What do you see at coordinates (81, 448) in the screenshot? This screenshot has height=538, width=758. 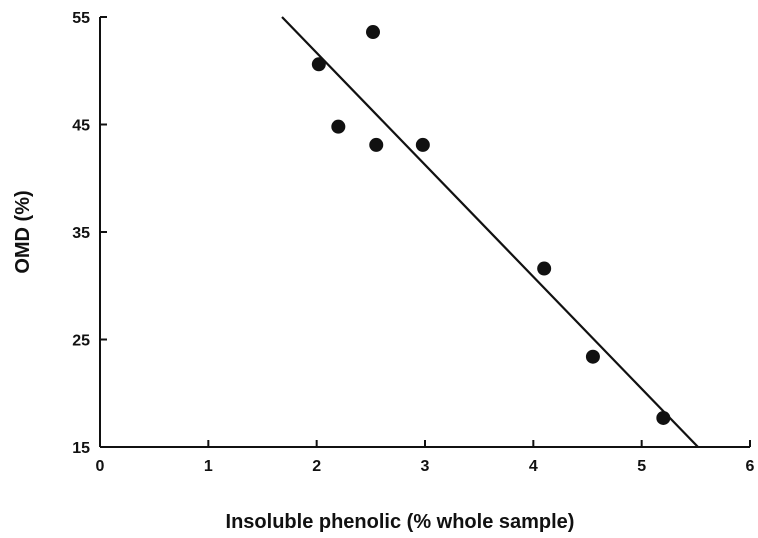 I see `y-tick-label: 15` at bounding box center [81, 448].